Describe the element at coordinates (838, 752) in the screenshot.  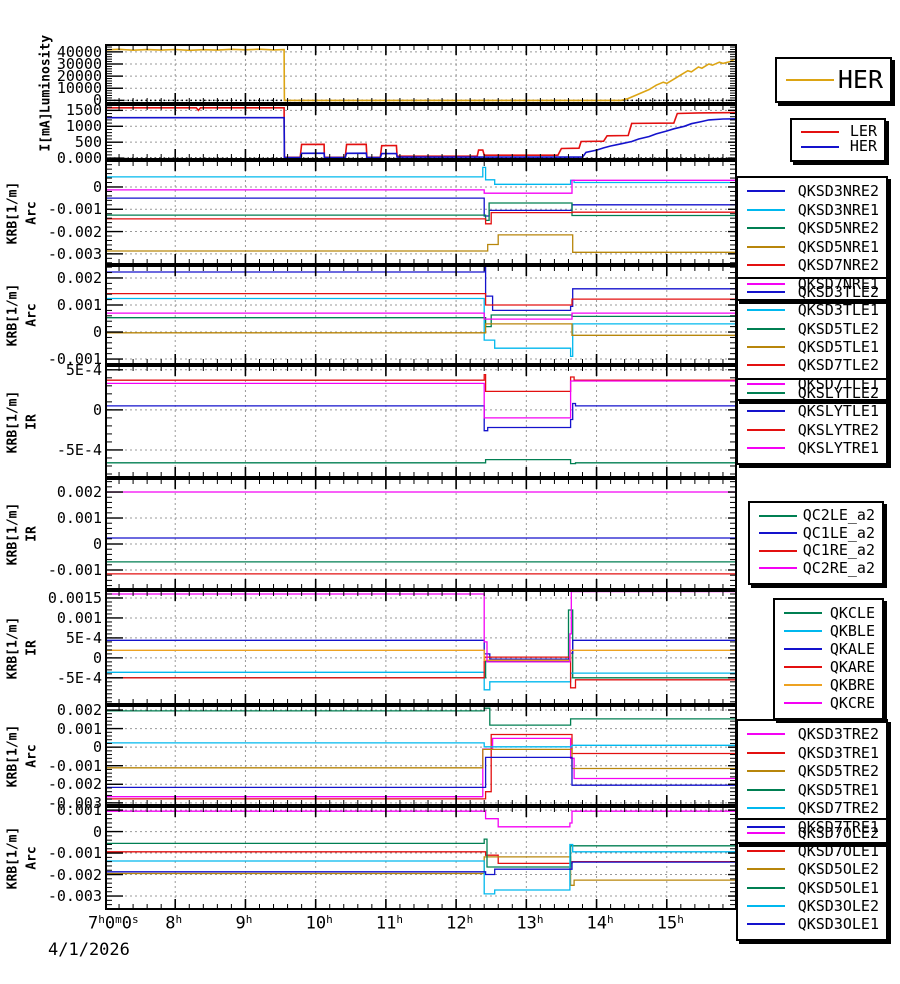
I see `legend-label: QKSD3TRE1` at that location.